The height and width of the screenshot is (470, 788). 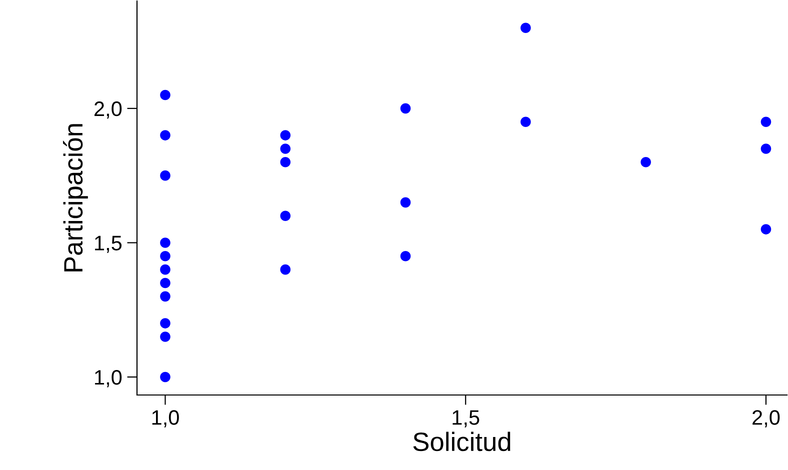 What do you see at coordinates (108, 244) in the screenshot?
I see `y-tick-label: 1,5` at bounding box center [108, 244].